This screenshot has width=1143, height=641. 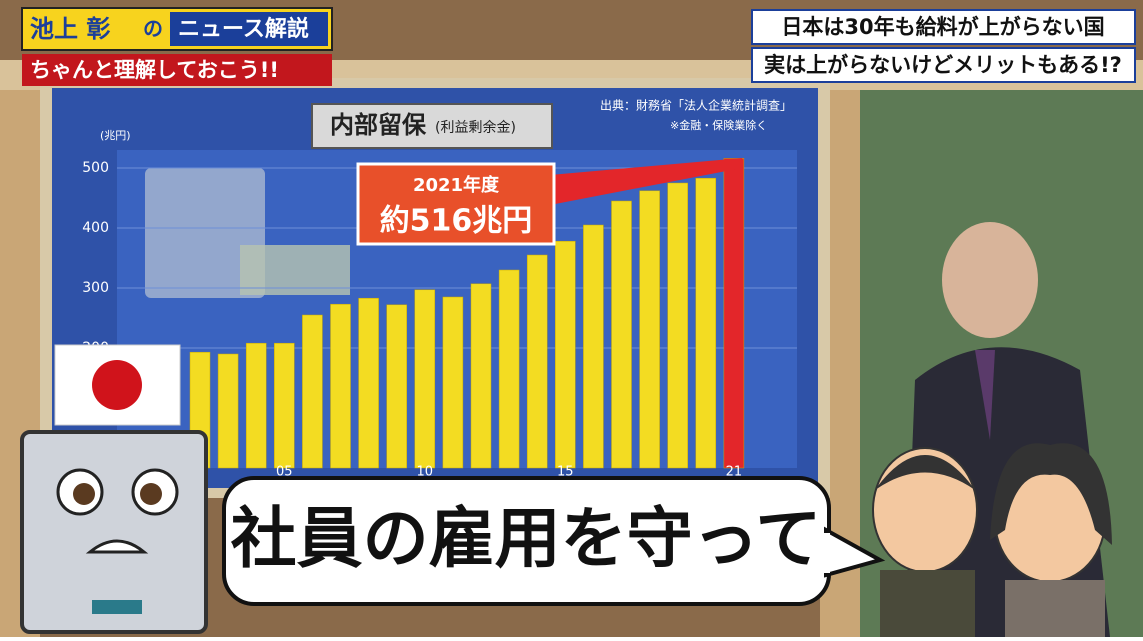 What do you see at coordinates (243, 29) in the screenshot?
I see `logo-show: ニュース解説` at bounding box center [243, 29].